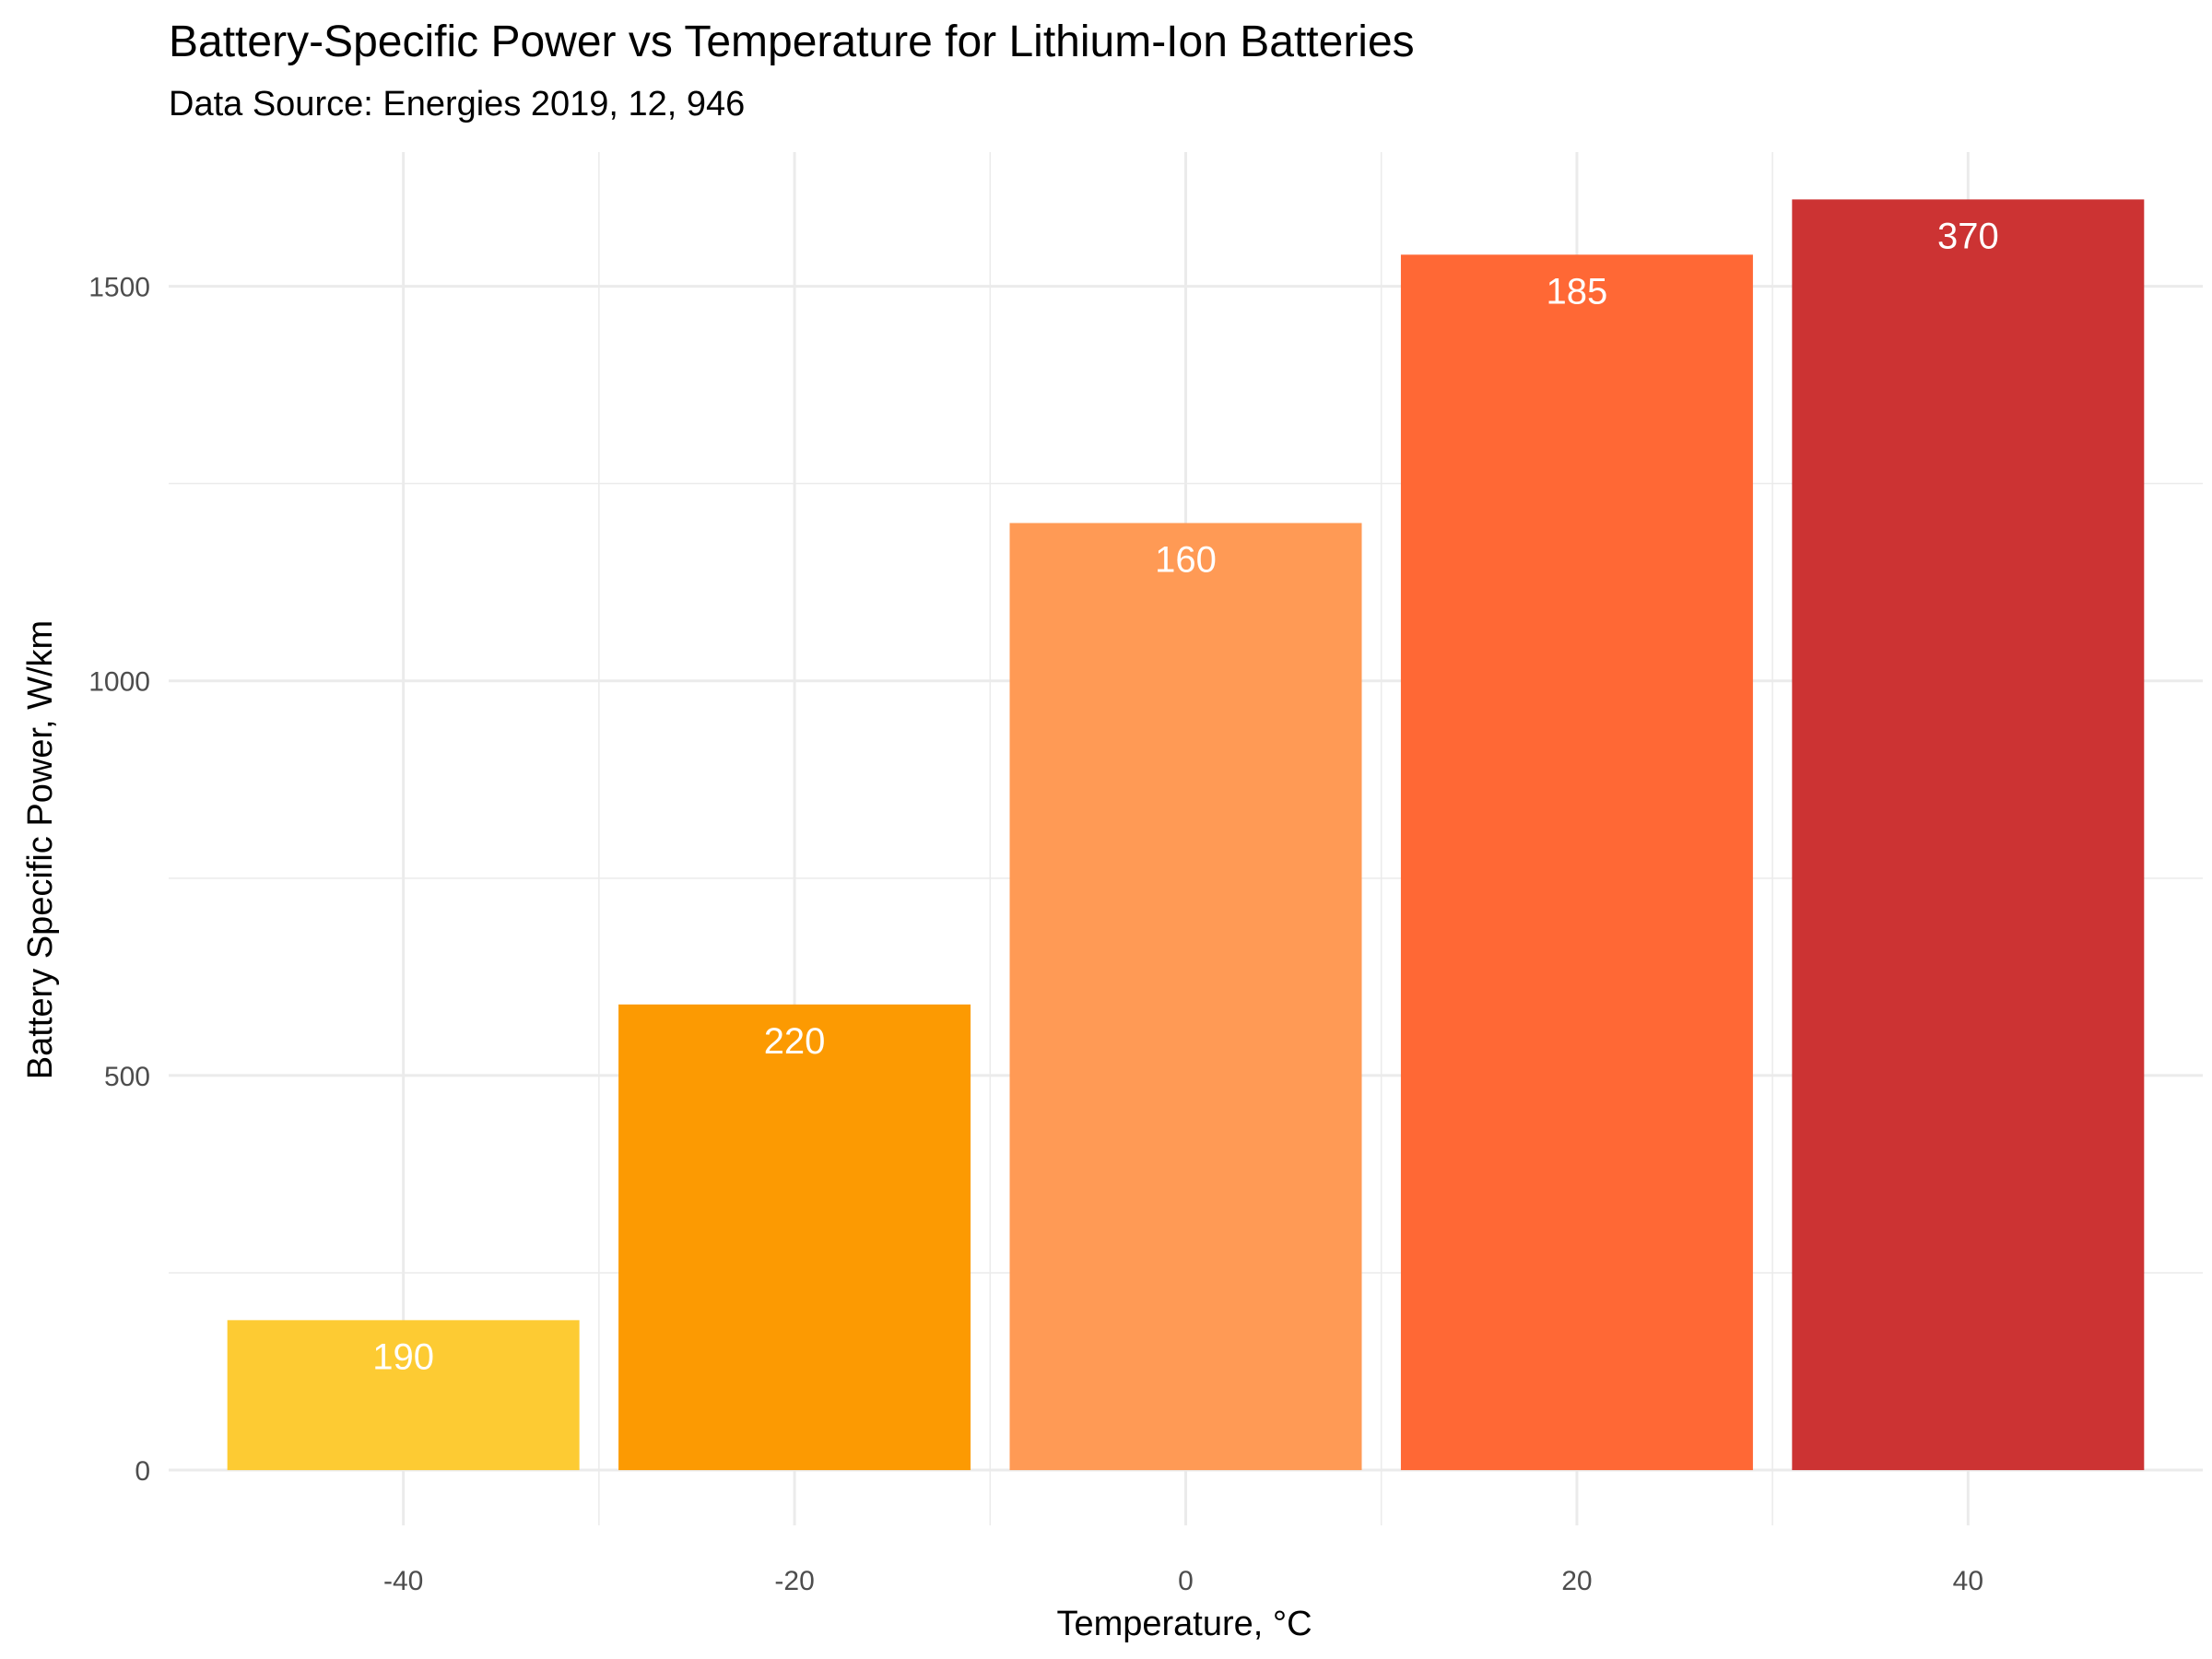 This screenshot has height=1659, width=2212. I want to click on y-tick-label: 1000, so click(119, 682).